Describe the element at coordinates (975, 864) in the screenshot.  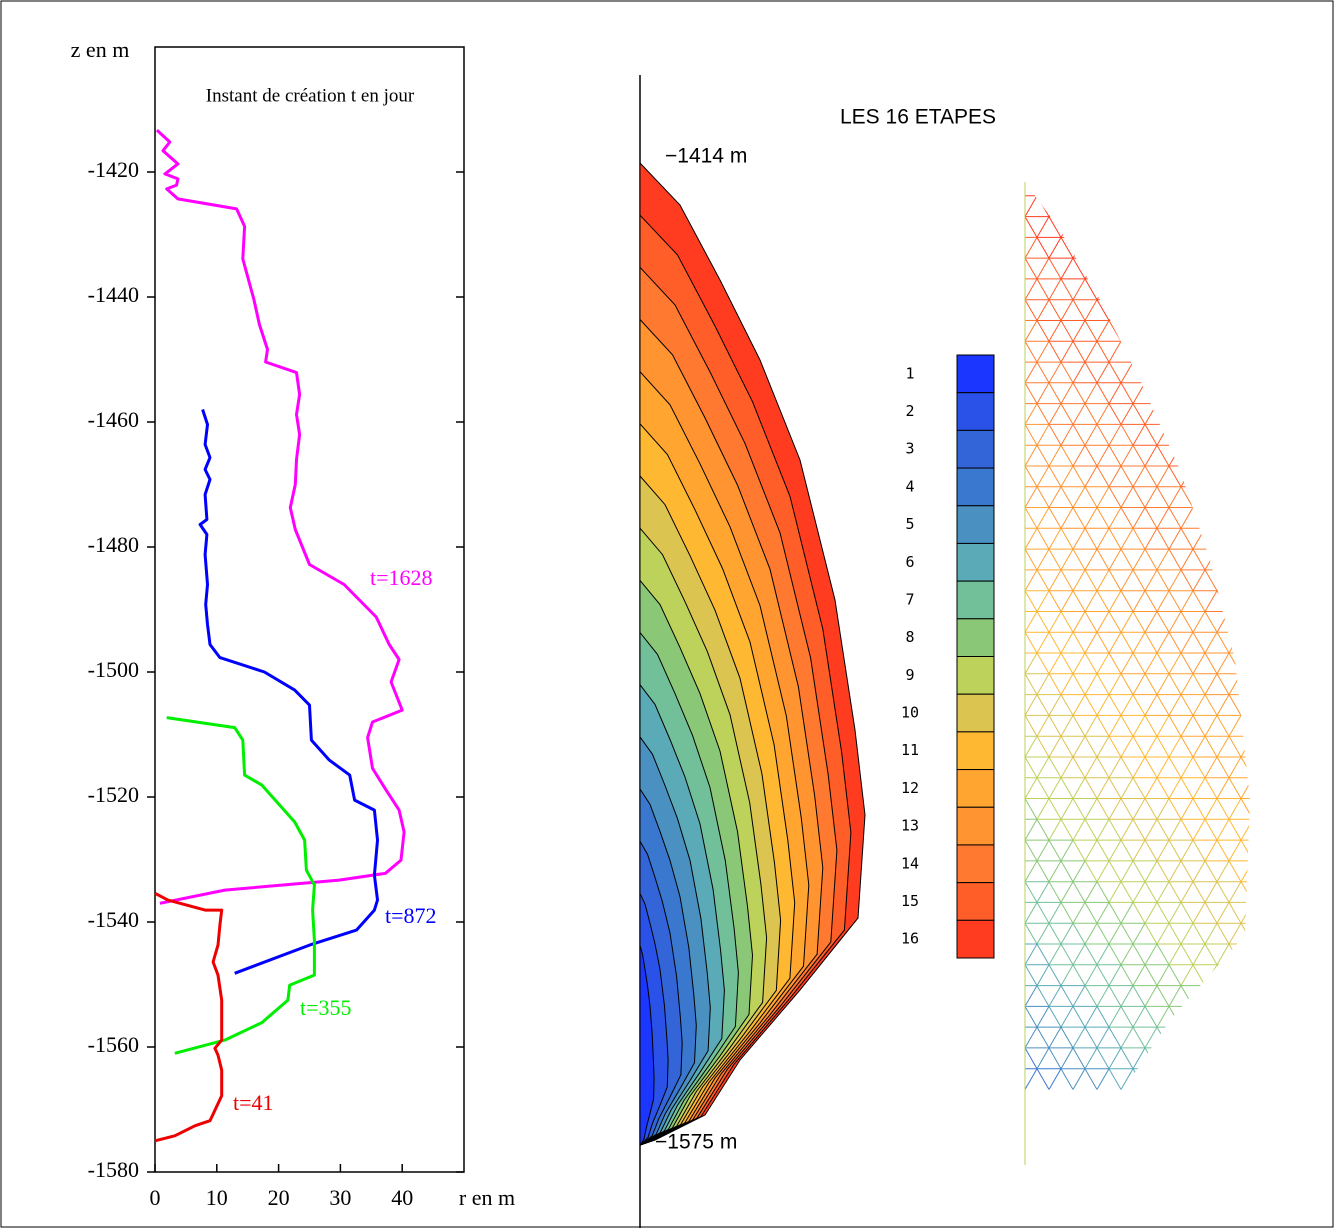
I see `legend-swatch` at that location.